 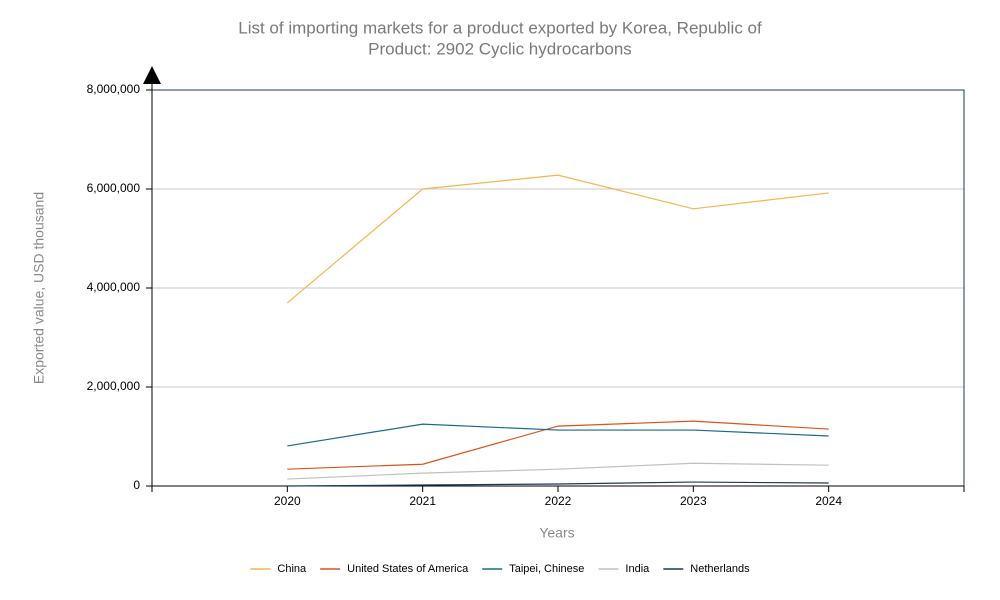 What do you see at coordinates (408, 569) in the screenshot?
I see `legend-label: United States of America` at bounding box center [408, 569].